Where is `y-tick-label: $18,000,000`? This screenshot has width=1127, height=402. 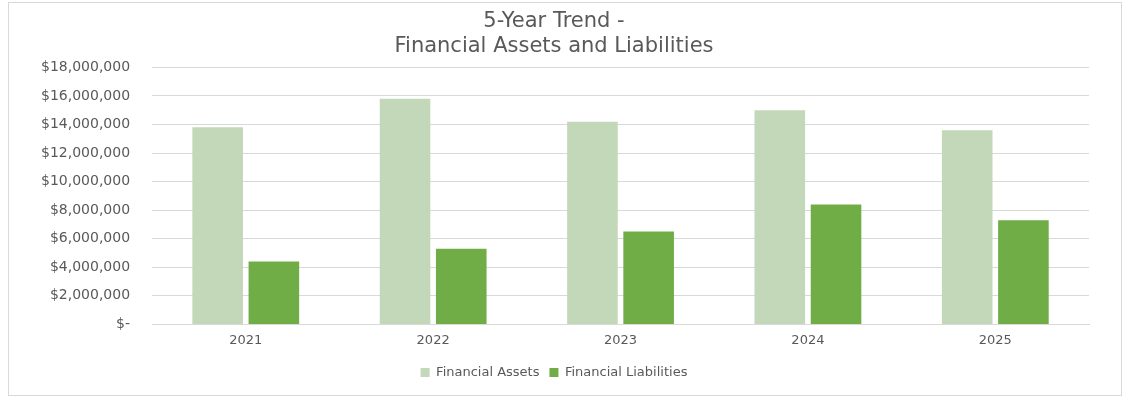 y-tick-label: $18,000,000 is located at coordinates (85, 66).